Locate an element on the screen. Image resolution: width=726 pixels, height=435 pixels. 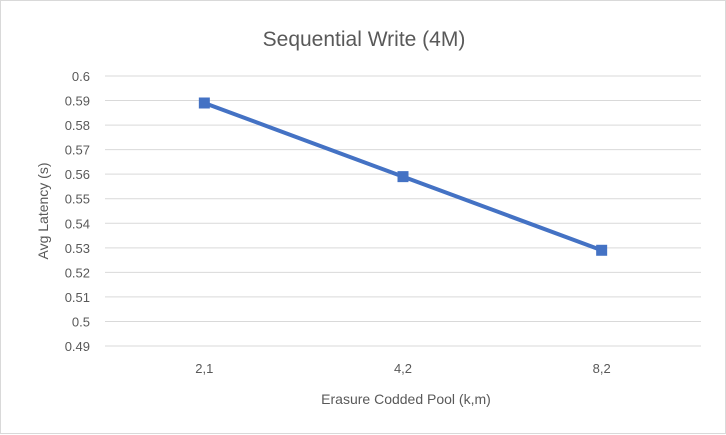
y-axis-label: Avg Latency (s) is located at coordinates (43, 210).